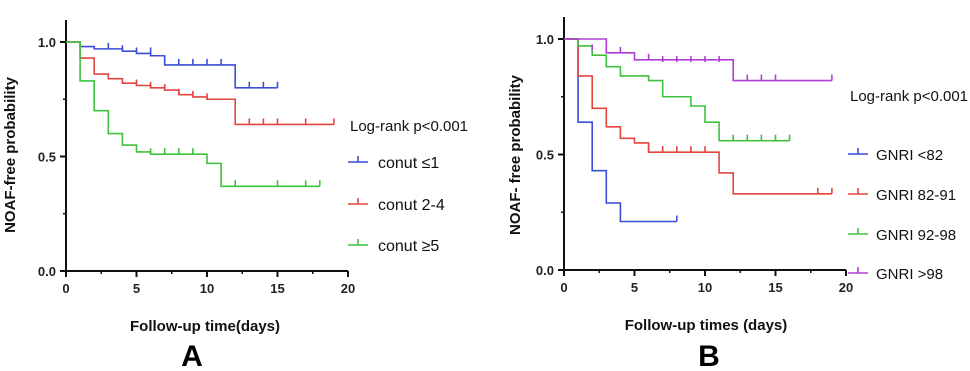 This screenshot has height=371, width=970. I want to click on panel-b-x-tick-label: 0, so click(563, 287).